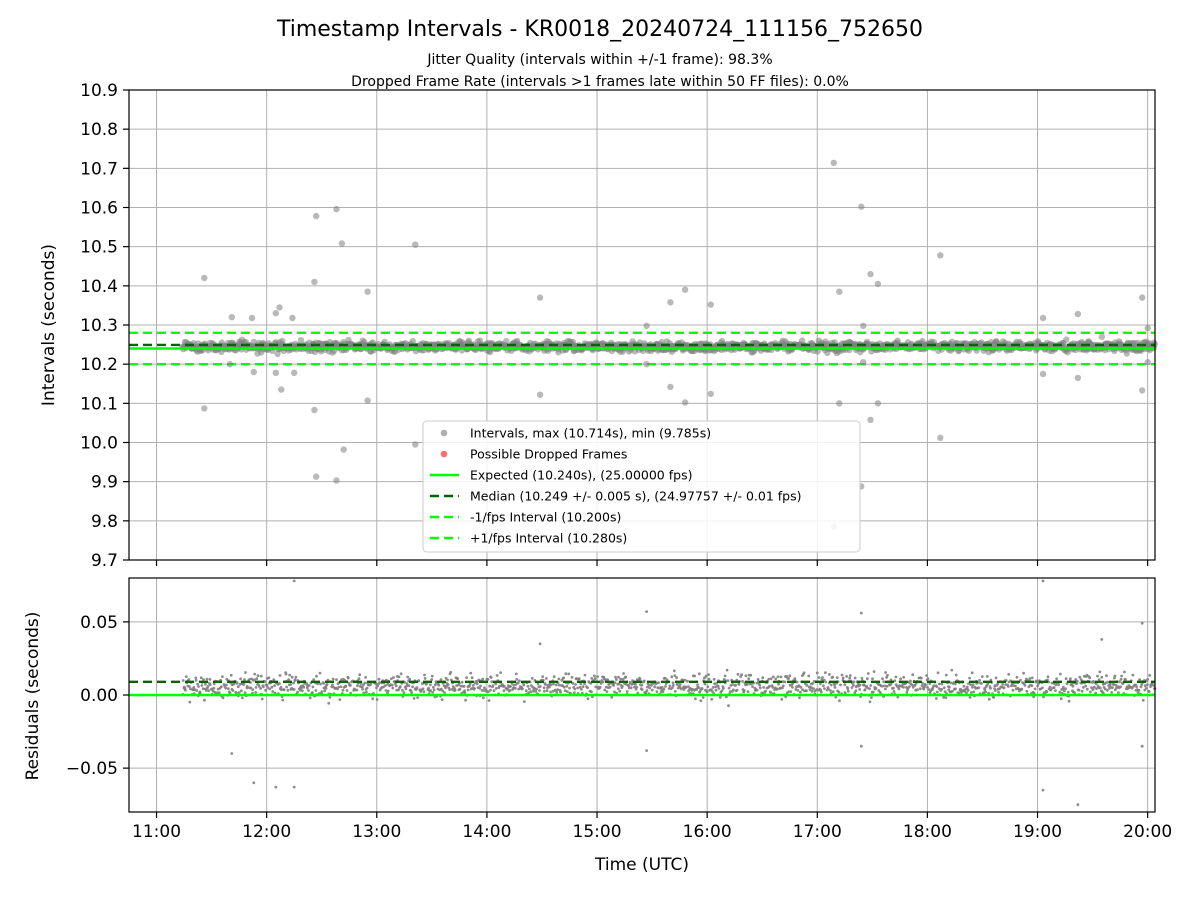 This screenshot has height=900, width=1200. What do you see at coordinates (99, 287) in the screenshot?
I see `intervals-y-tick-label: 10.4` at bounding box center [99, 287].